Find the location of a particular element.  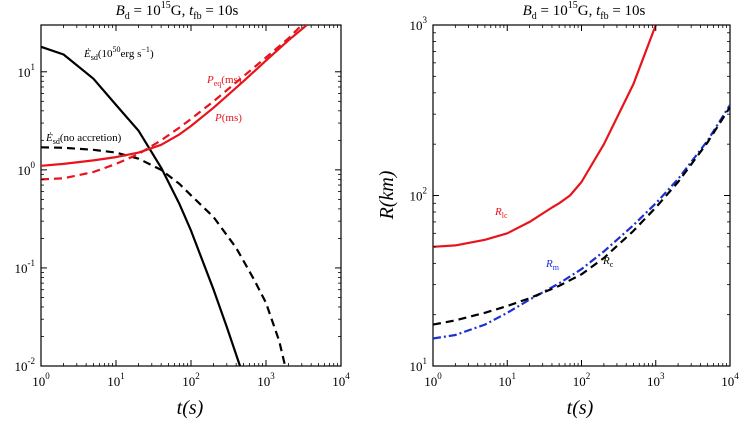

y-tick-label: 10⁻² is located at coordinates (25, 365).